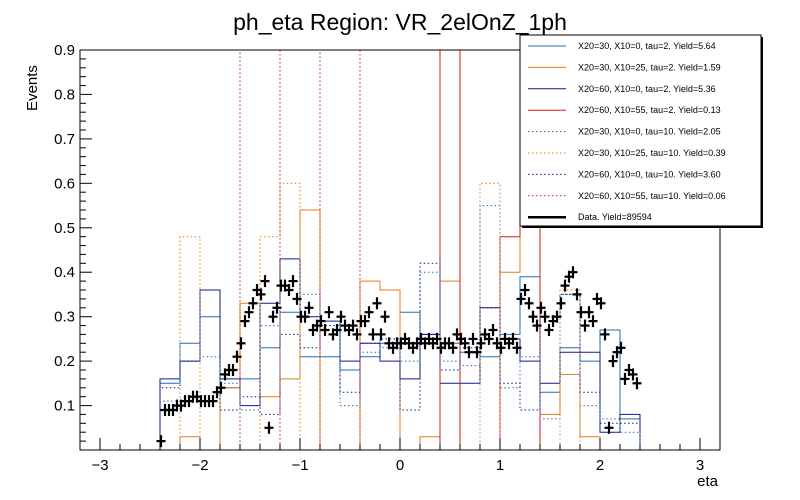 The width and height of the screenshot is (800, 500). Describe the element at coordinates (64, 94) in the screenshot. I see `y-tick-label: 0.8` at that location.